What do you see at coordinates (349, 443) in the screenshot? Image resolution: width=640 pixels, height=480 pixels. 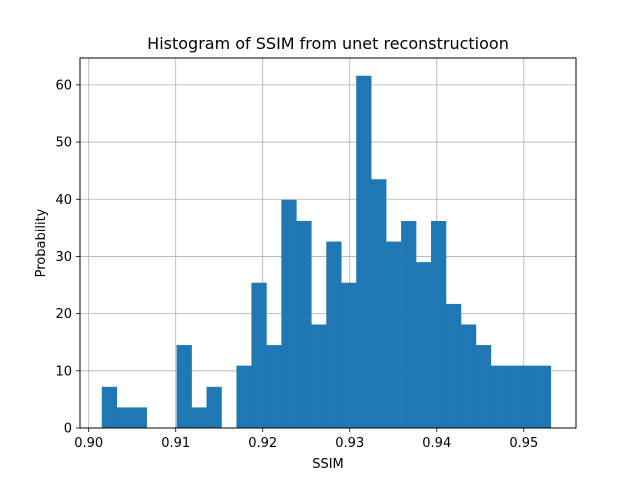 I see `x-tick-label: 0.93` at bounding box center [349, 443].